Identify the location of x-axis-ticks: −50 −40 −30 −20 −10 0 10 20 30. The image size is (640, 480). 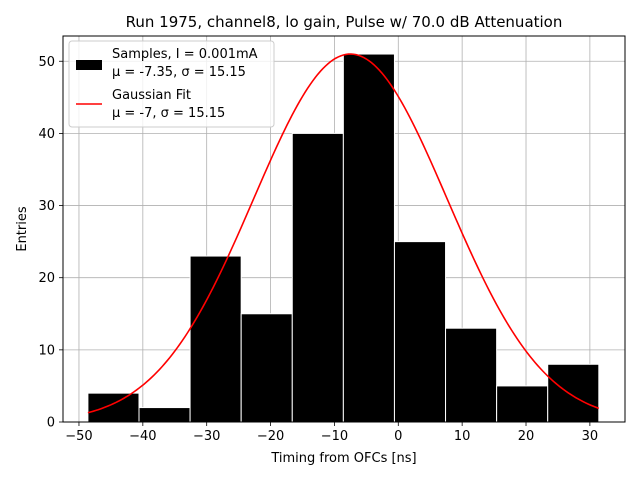
(331, 433).